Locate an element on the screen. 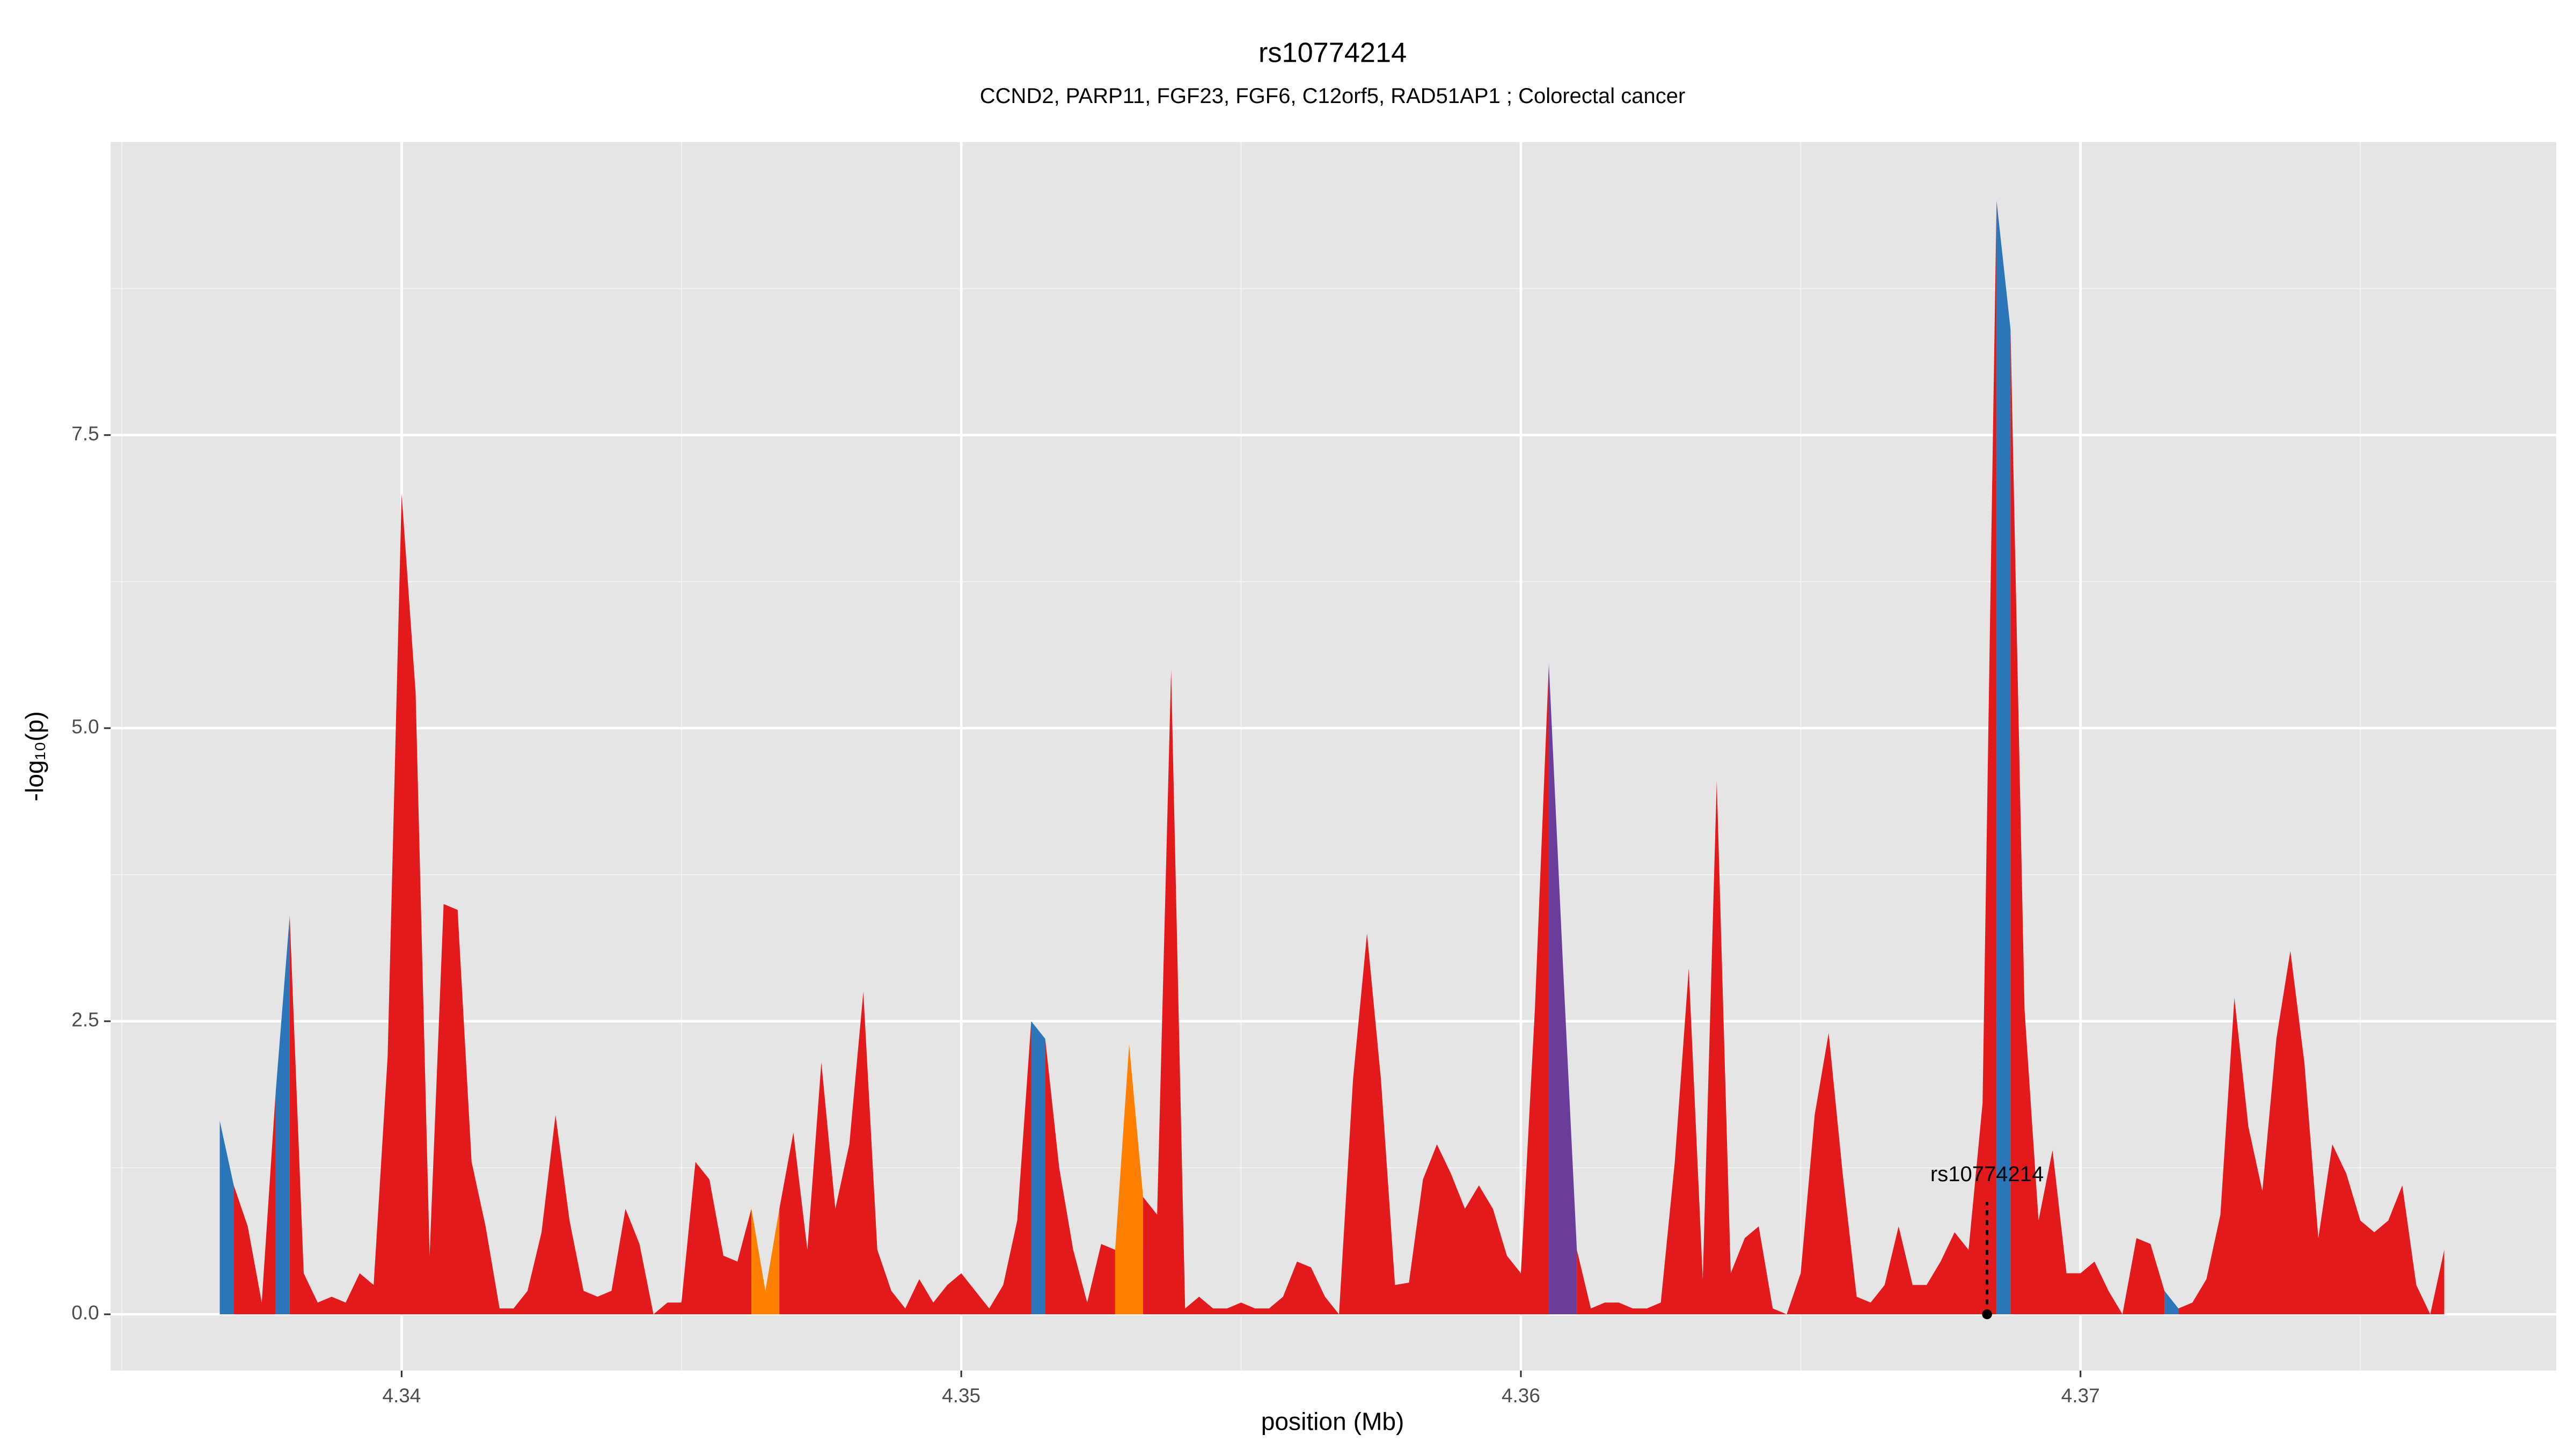  y-tick-label: 7.5 is located at coordinates (85, 433).